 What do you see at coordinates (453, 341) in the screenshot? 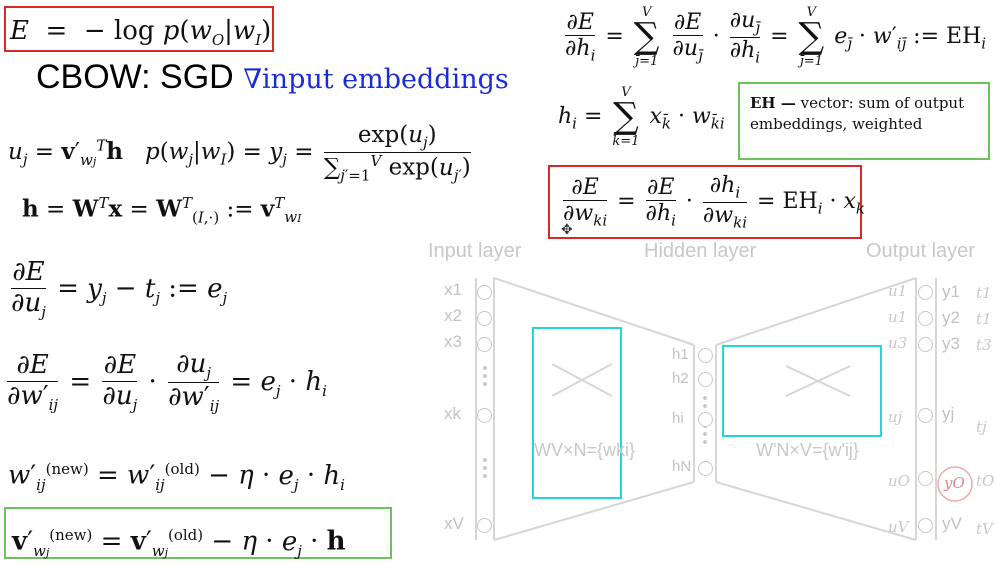
I see `input-node-label: x3` at bounding box center [453, 341].